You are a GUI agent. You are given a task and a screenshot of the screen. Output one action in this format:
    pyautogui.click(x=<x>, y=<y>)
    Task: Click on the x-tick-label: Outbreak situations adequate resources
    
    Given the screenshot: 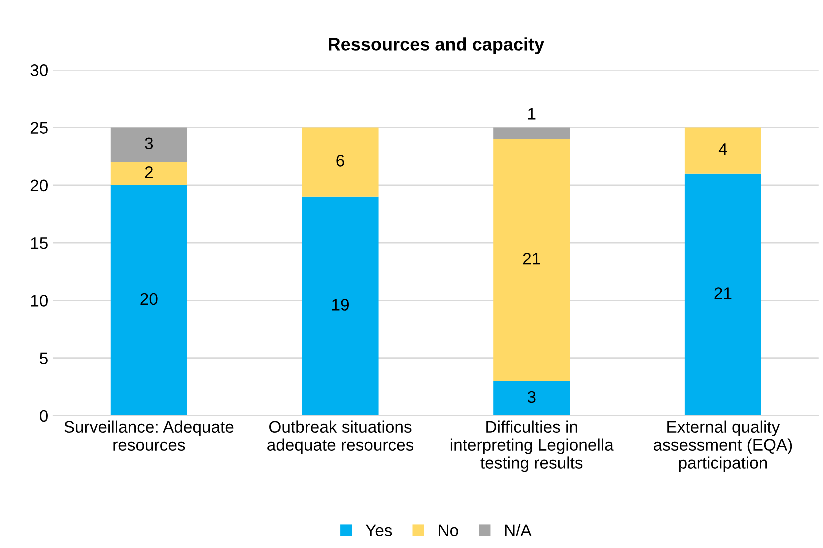 What is the action you would take?
    pyautogui.click(x=341, y=437)
    